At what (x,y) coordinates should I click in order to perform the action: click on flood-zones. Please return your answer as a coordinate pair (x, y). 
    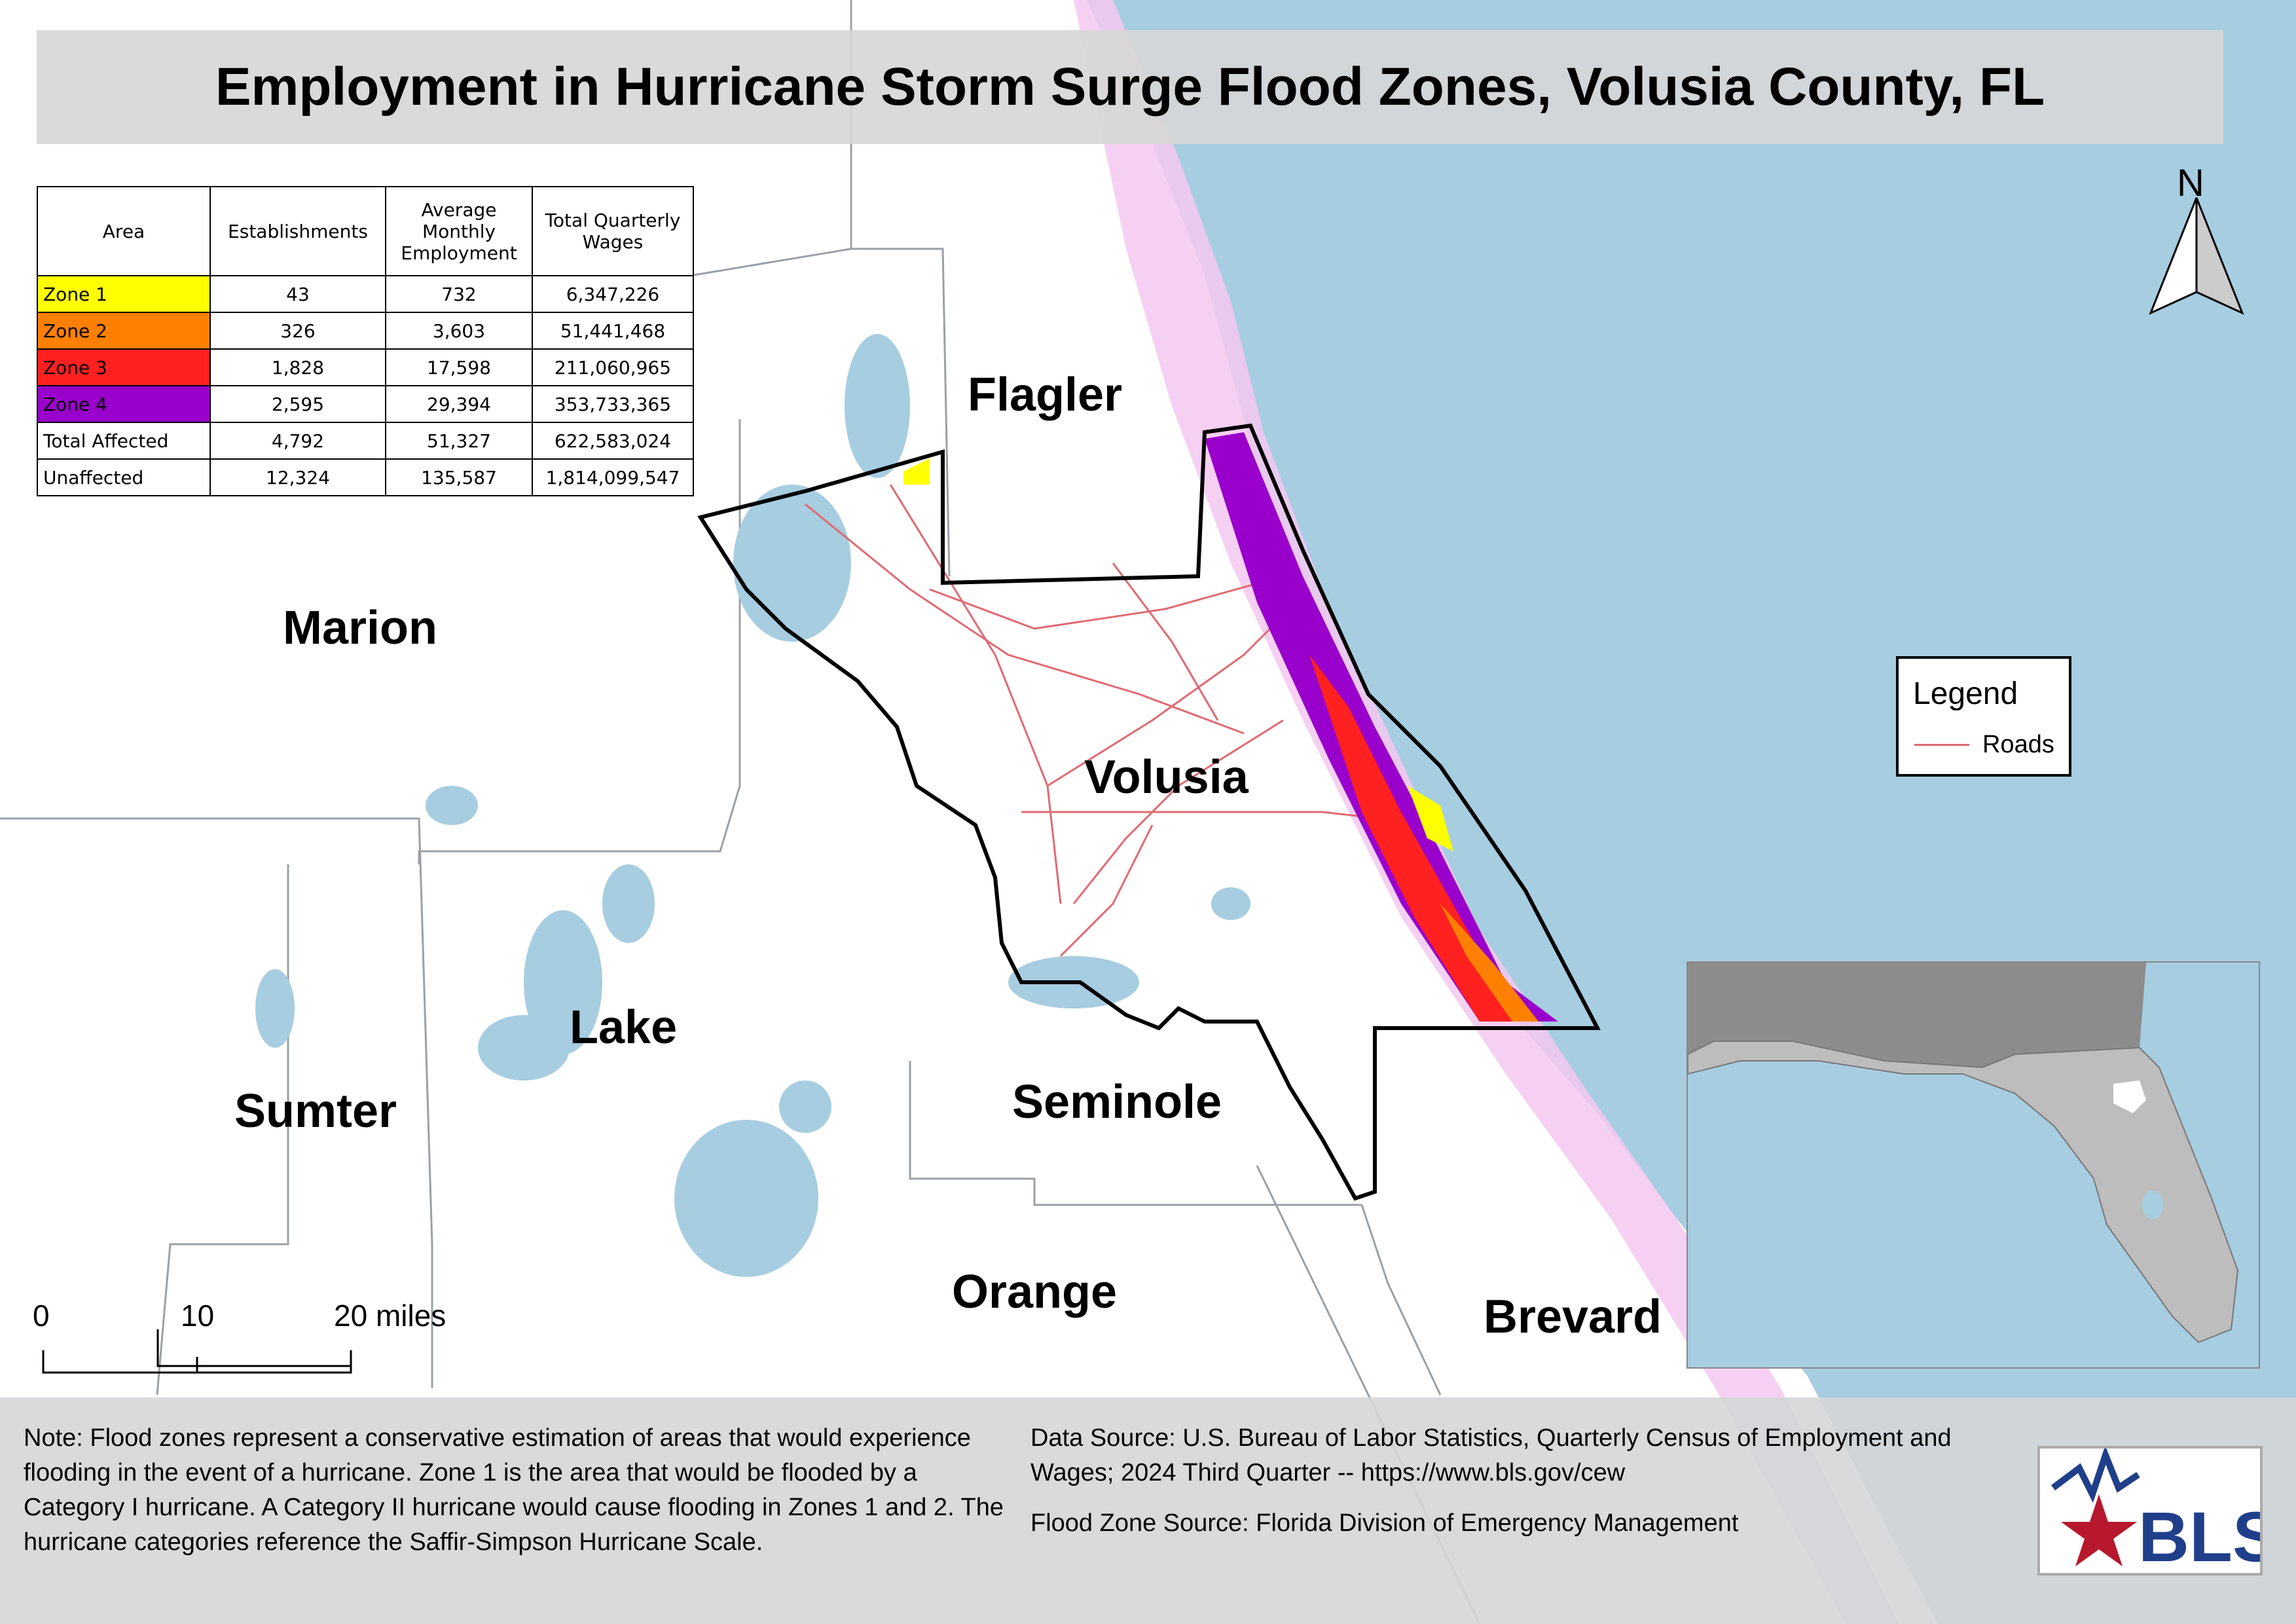
    Looking at the image, I should click on (1230, 727).